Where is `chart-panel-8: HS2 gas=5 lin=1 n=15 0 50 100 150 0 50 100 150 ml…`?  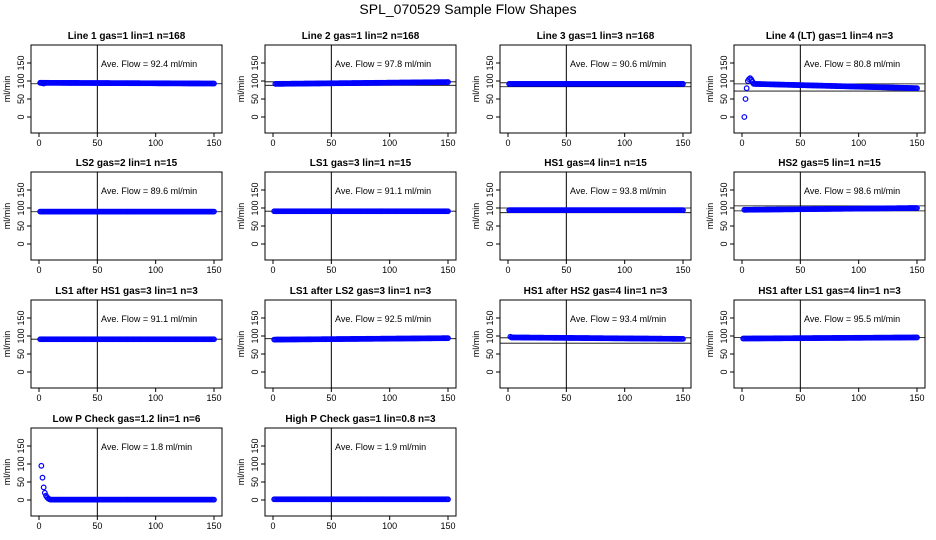
chart-panel-8: HS2 gas=5 lin=1 n=15 0 50 100 150 0 50 100 150 ml… is located at coordinates (815, 216).